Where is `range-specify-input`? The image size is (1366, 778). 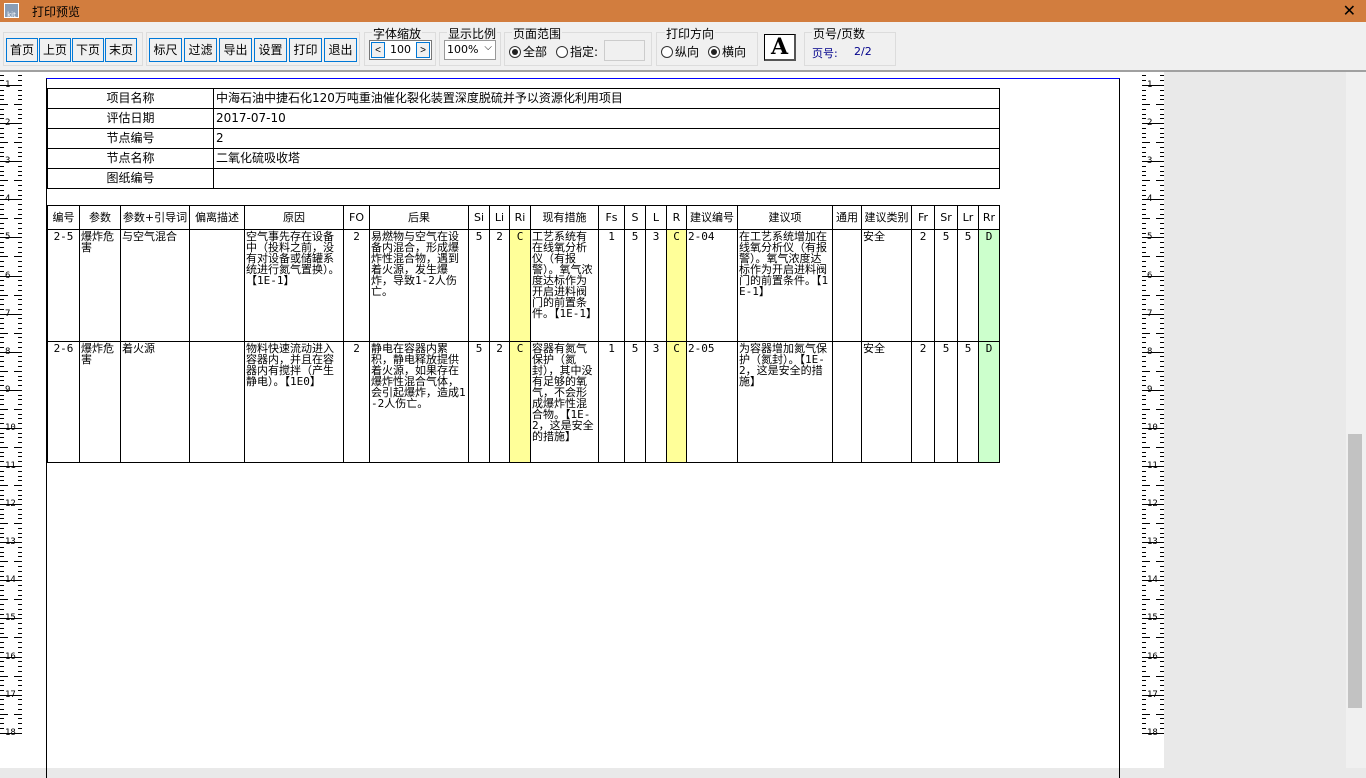
range-specify-input is located at coordinates (624, 50).